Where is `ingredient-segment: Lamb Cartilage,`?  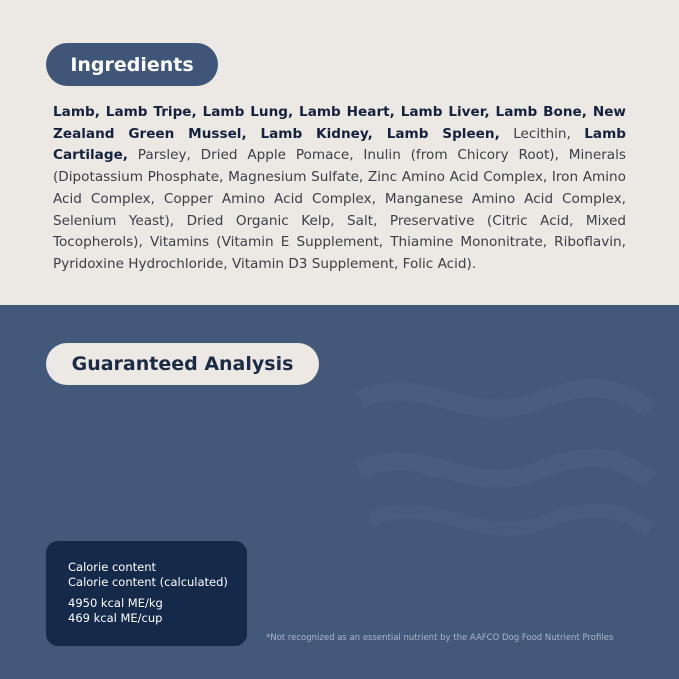 ingredient-segment: Lamb Cartilage, is located at coordinates (339, 144).